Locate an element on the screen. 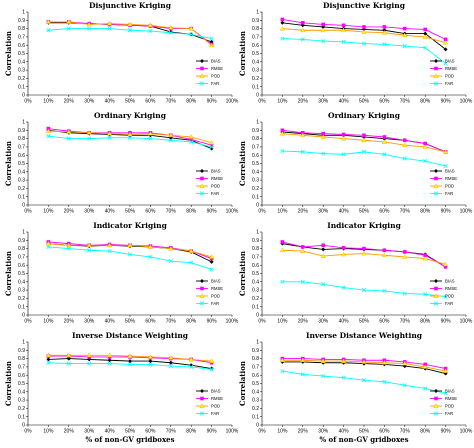 This screenshot has height=448, width=474. x-tick-label: 60% is located at coordinates (384, 102).